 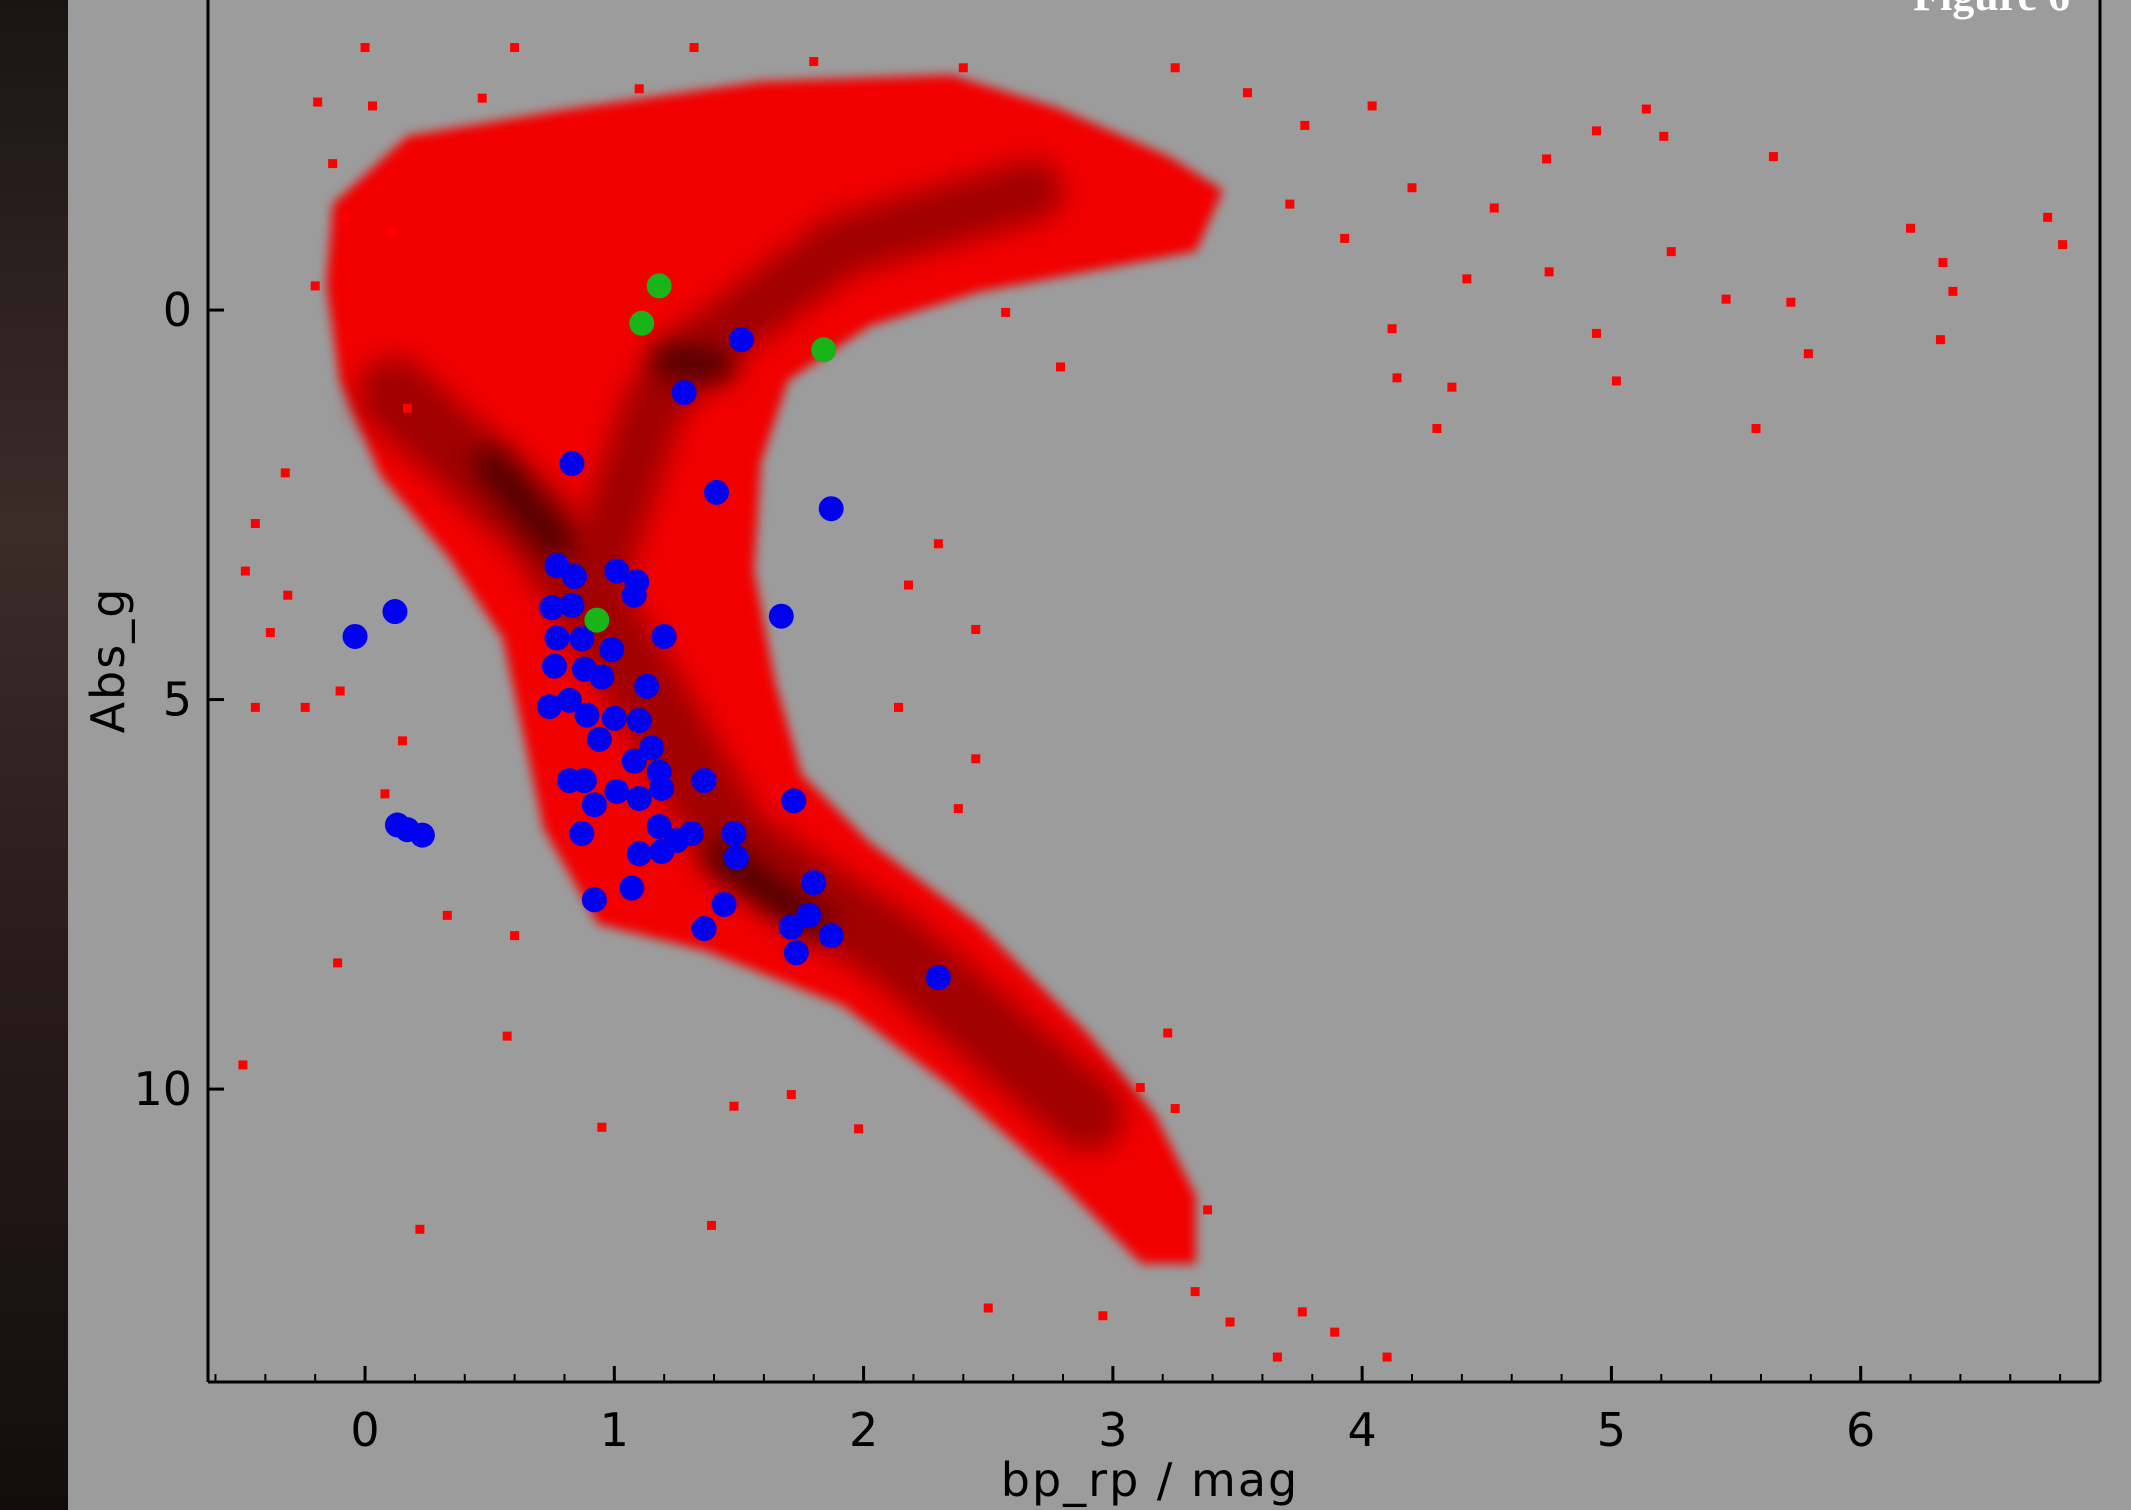 What do you see at coordinates (364, 1430) in the screenshot?
I see `x-tick-label: 0` at bounding box center [364, 1430].